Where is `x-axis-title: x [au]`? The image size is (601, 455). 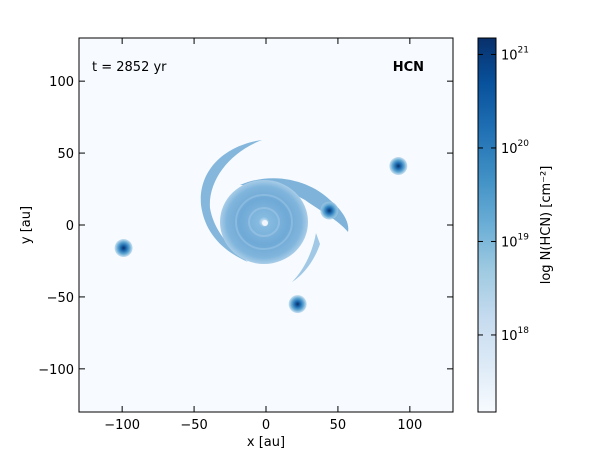
x-axis-title: x [au] is located at coordinates (266, 442).